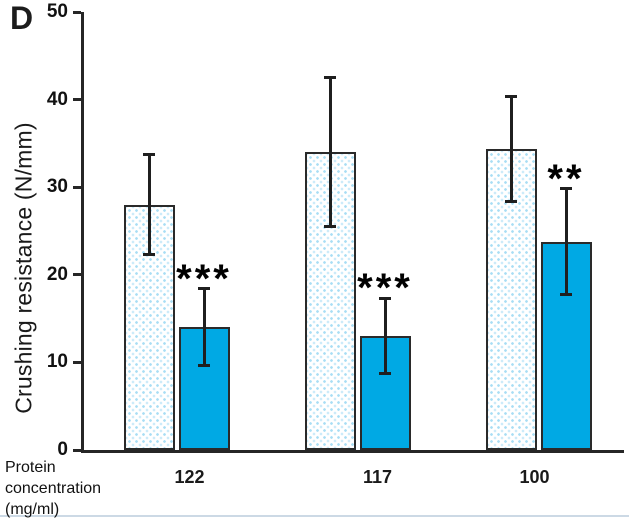  Describe the element at coordinates (566, 345) in the screenshot. I see `solid-cyan-bar` at that location.